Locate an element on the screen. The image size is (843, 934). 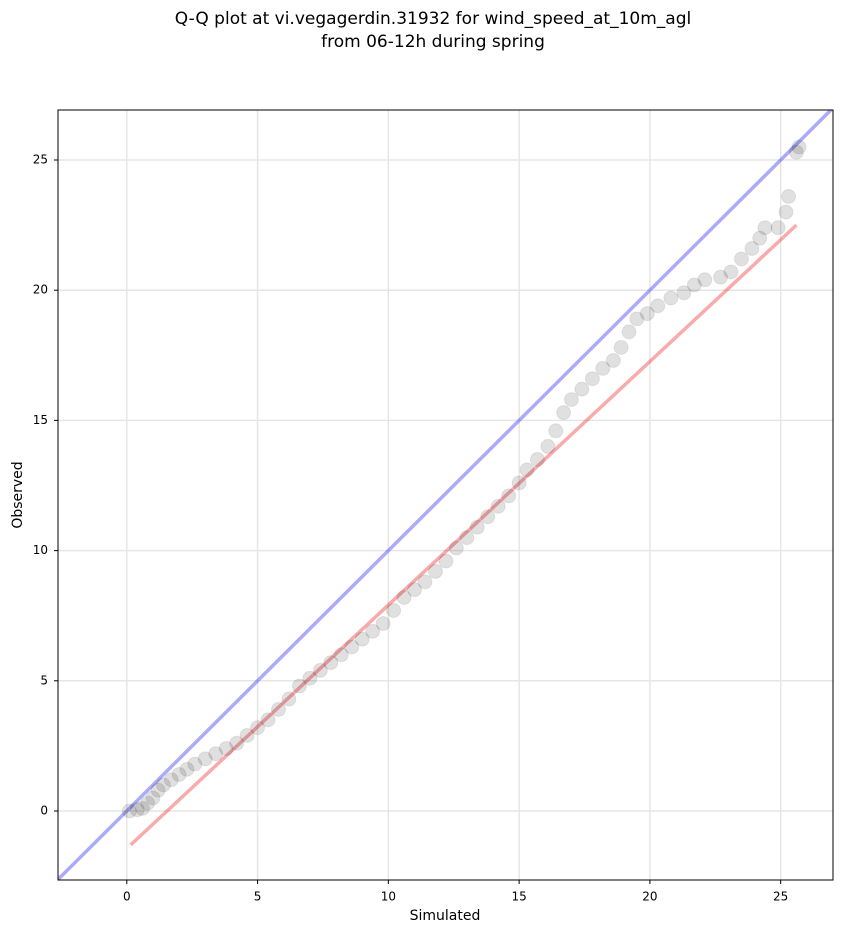
x-tick-label: 0 is located at coordinates (127, 897).